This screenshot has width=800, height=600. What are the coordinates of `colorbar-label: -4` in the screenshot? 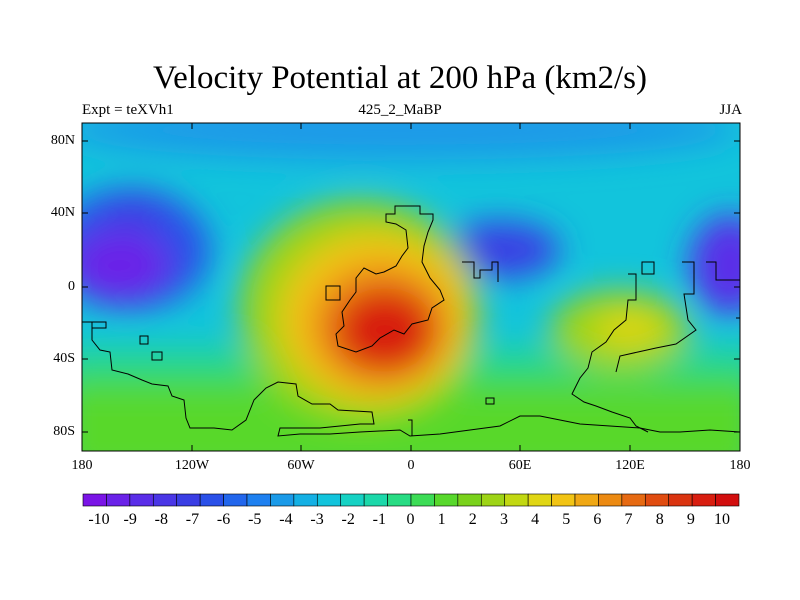 It's located at (285, 519).